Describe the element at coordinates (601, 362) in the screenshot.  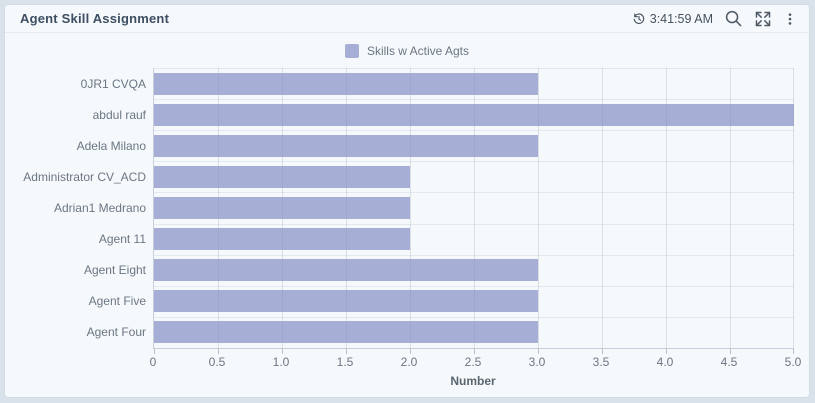
I see `x-tick-label: 3.5` at that location.